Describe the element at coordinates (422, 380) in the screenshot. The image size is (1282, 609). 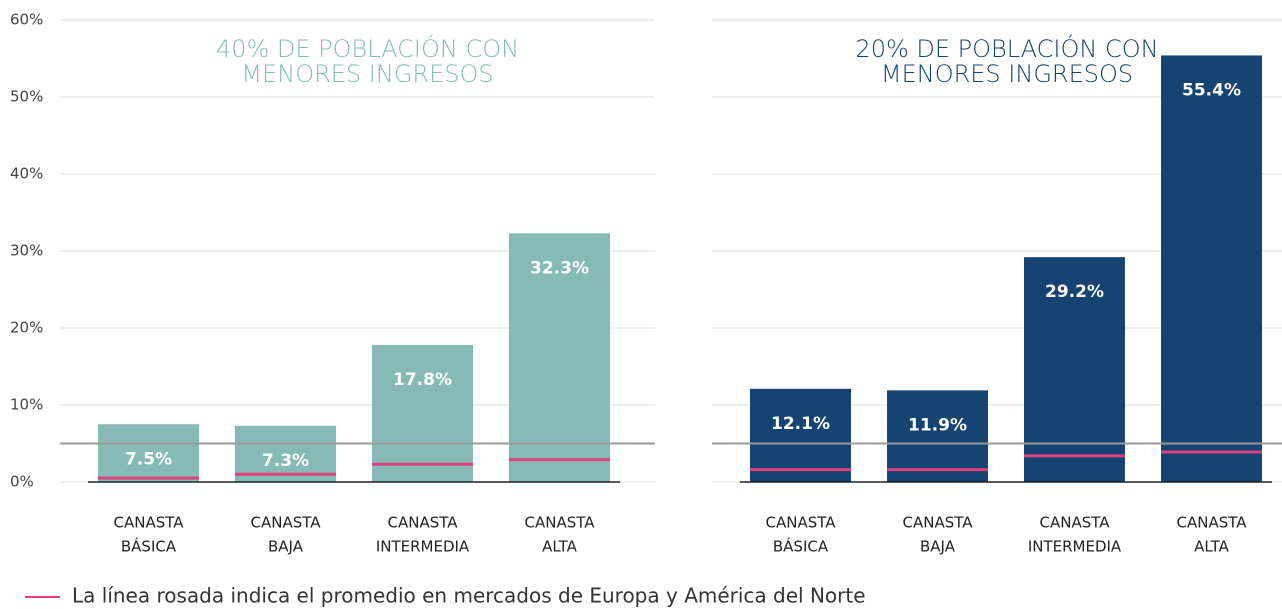
I see `value-label: 17.8%` at that location.